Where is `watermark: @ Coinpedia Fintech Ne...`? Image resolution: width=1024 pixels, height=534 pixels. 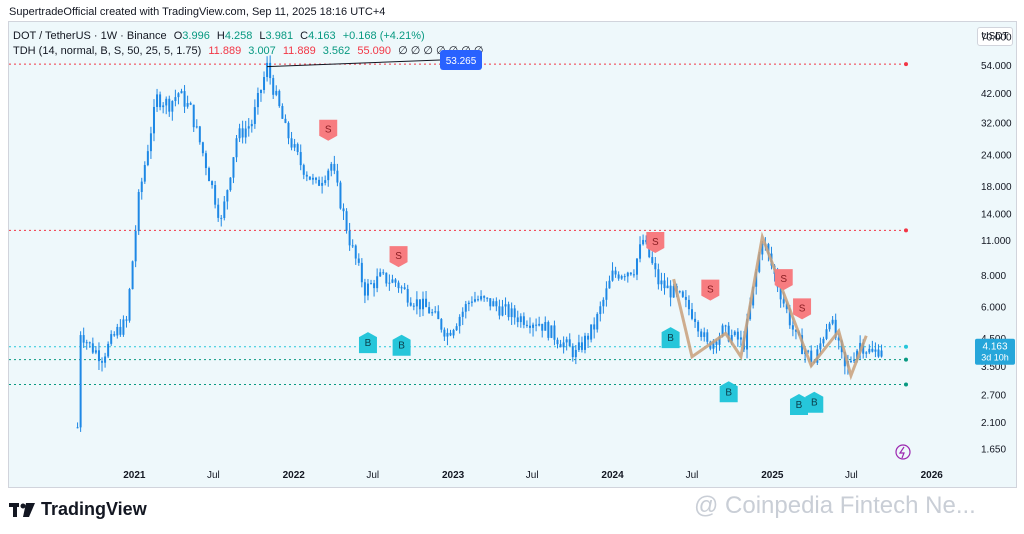
watermark: @ Coinpedia Fintech Ne... is located at coordinates (835, 505).